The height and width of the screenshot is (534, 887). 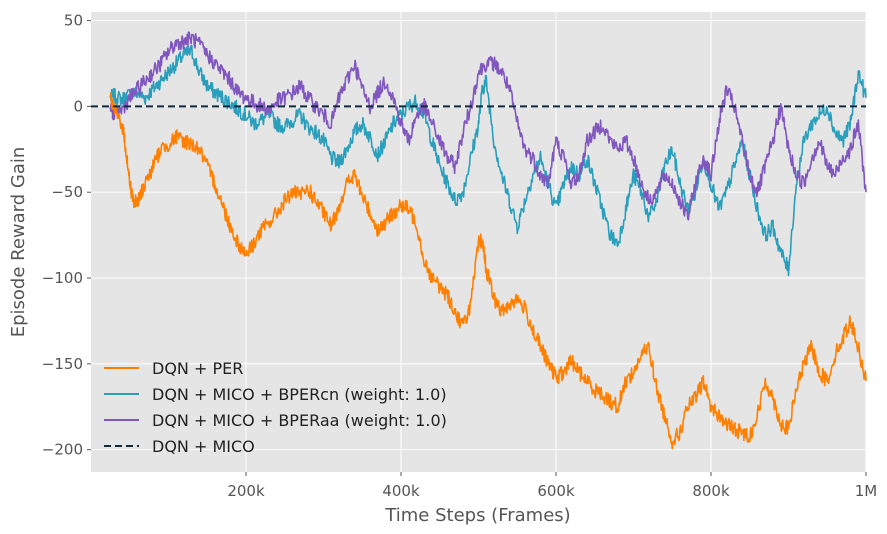 What do you see at coordinates (67, 192) in the screenshot?
I see `y-tick-label: −50` at bounding box center [67, 192].